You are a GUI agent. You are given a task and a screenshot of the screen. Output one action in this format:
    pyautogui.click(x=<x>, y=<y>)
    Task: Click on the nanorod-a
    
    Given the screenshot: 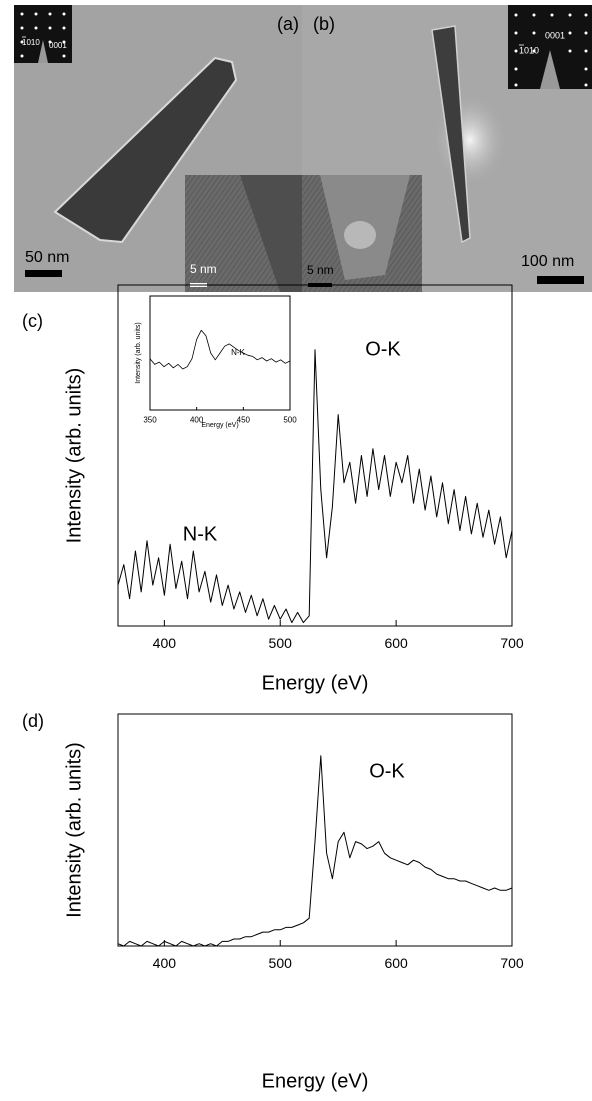 What is the action you would take?
    pyautogui.click(x=145, y=150)
    